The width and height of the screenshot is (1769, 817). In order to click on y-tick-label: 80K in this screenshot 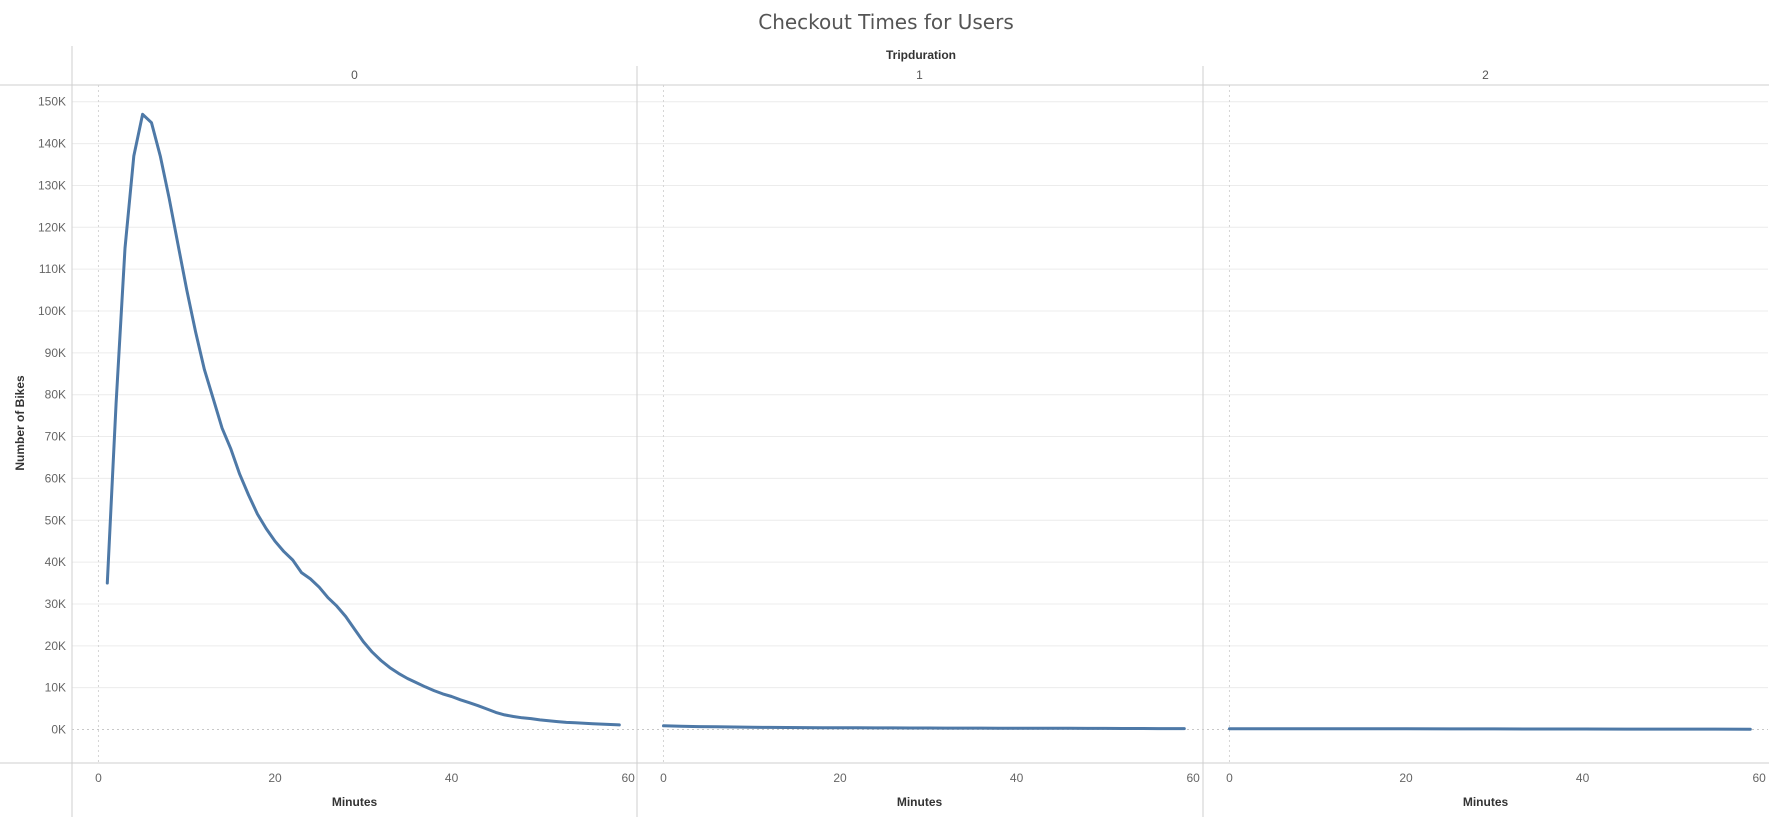, I will do `click(55, 395)`.